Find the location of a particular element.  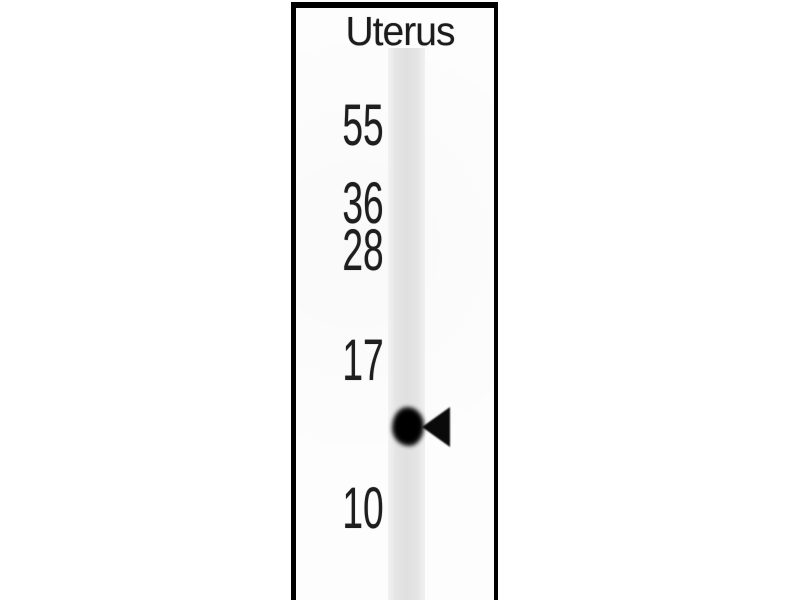

gel-lane is located at coordinates (406, 324).